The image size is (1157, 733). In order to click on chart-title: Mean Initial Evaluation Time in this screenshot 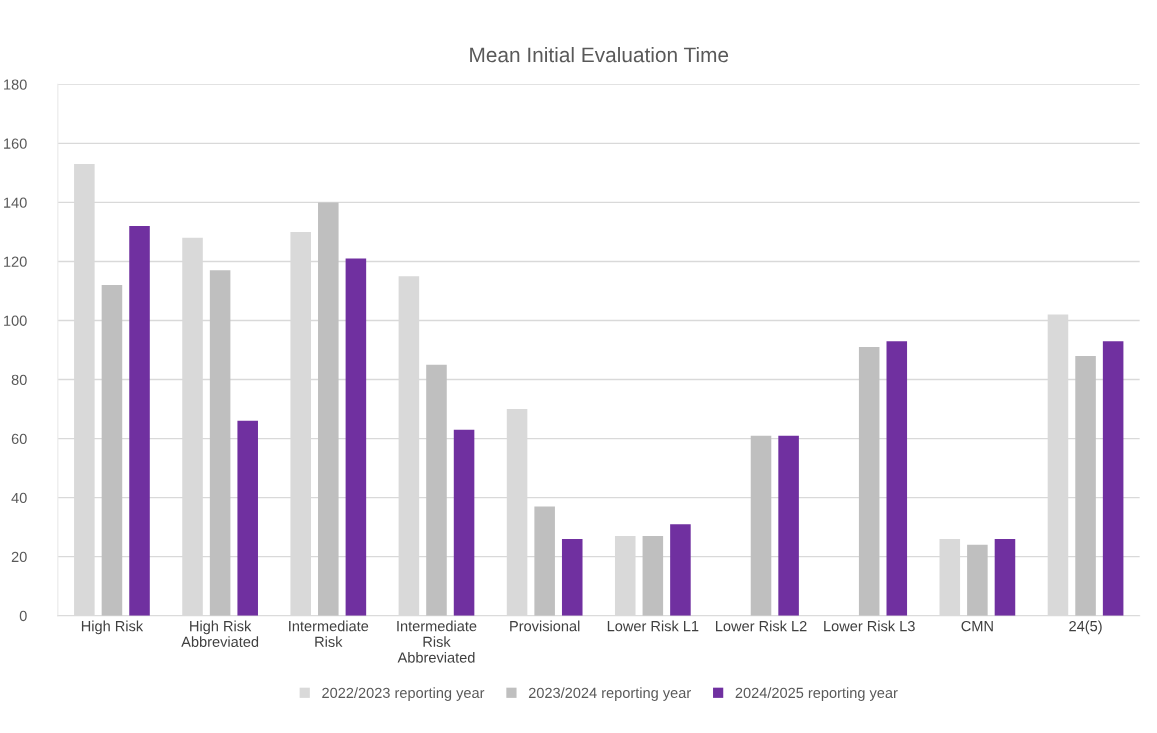, I will do `click(599, 54)`.